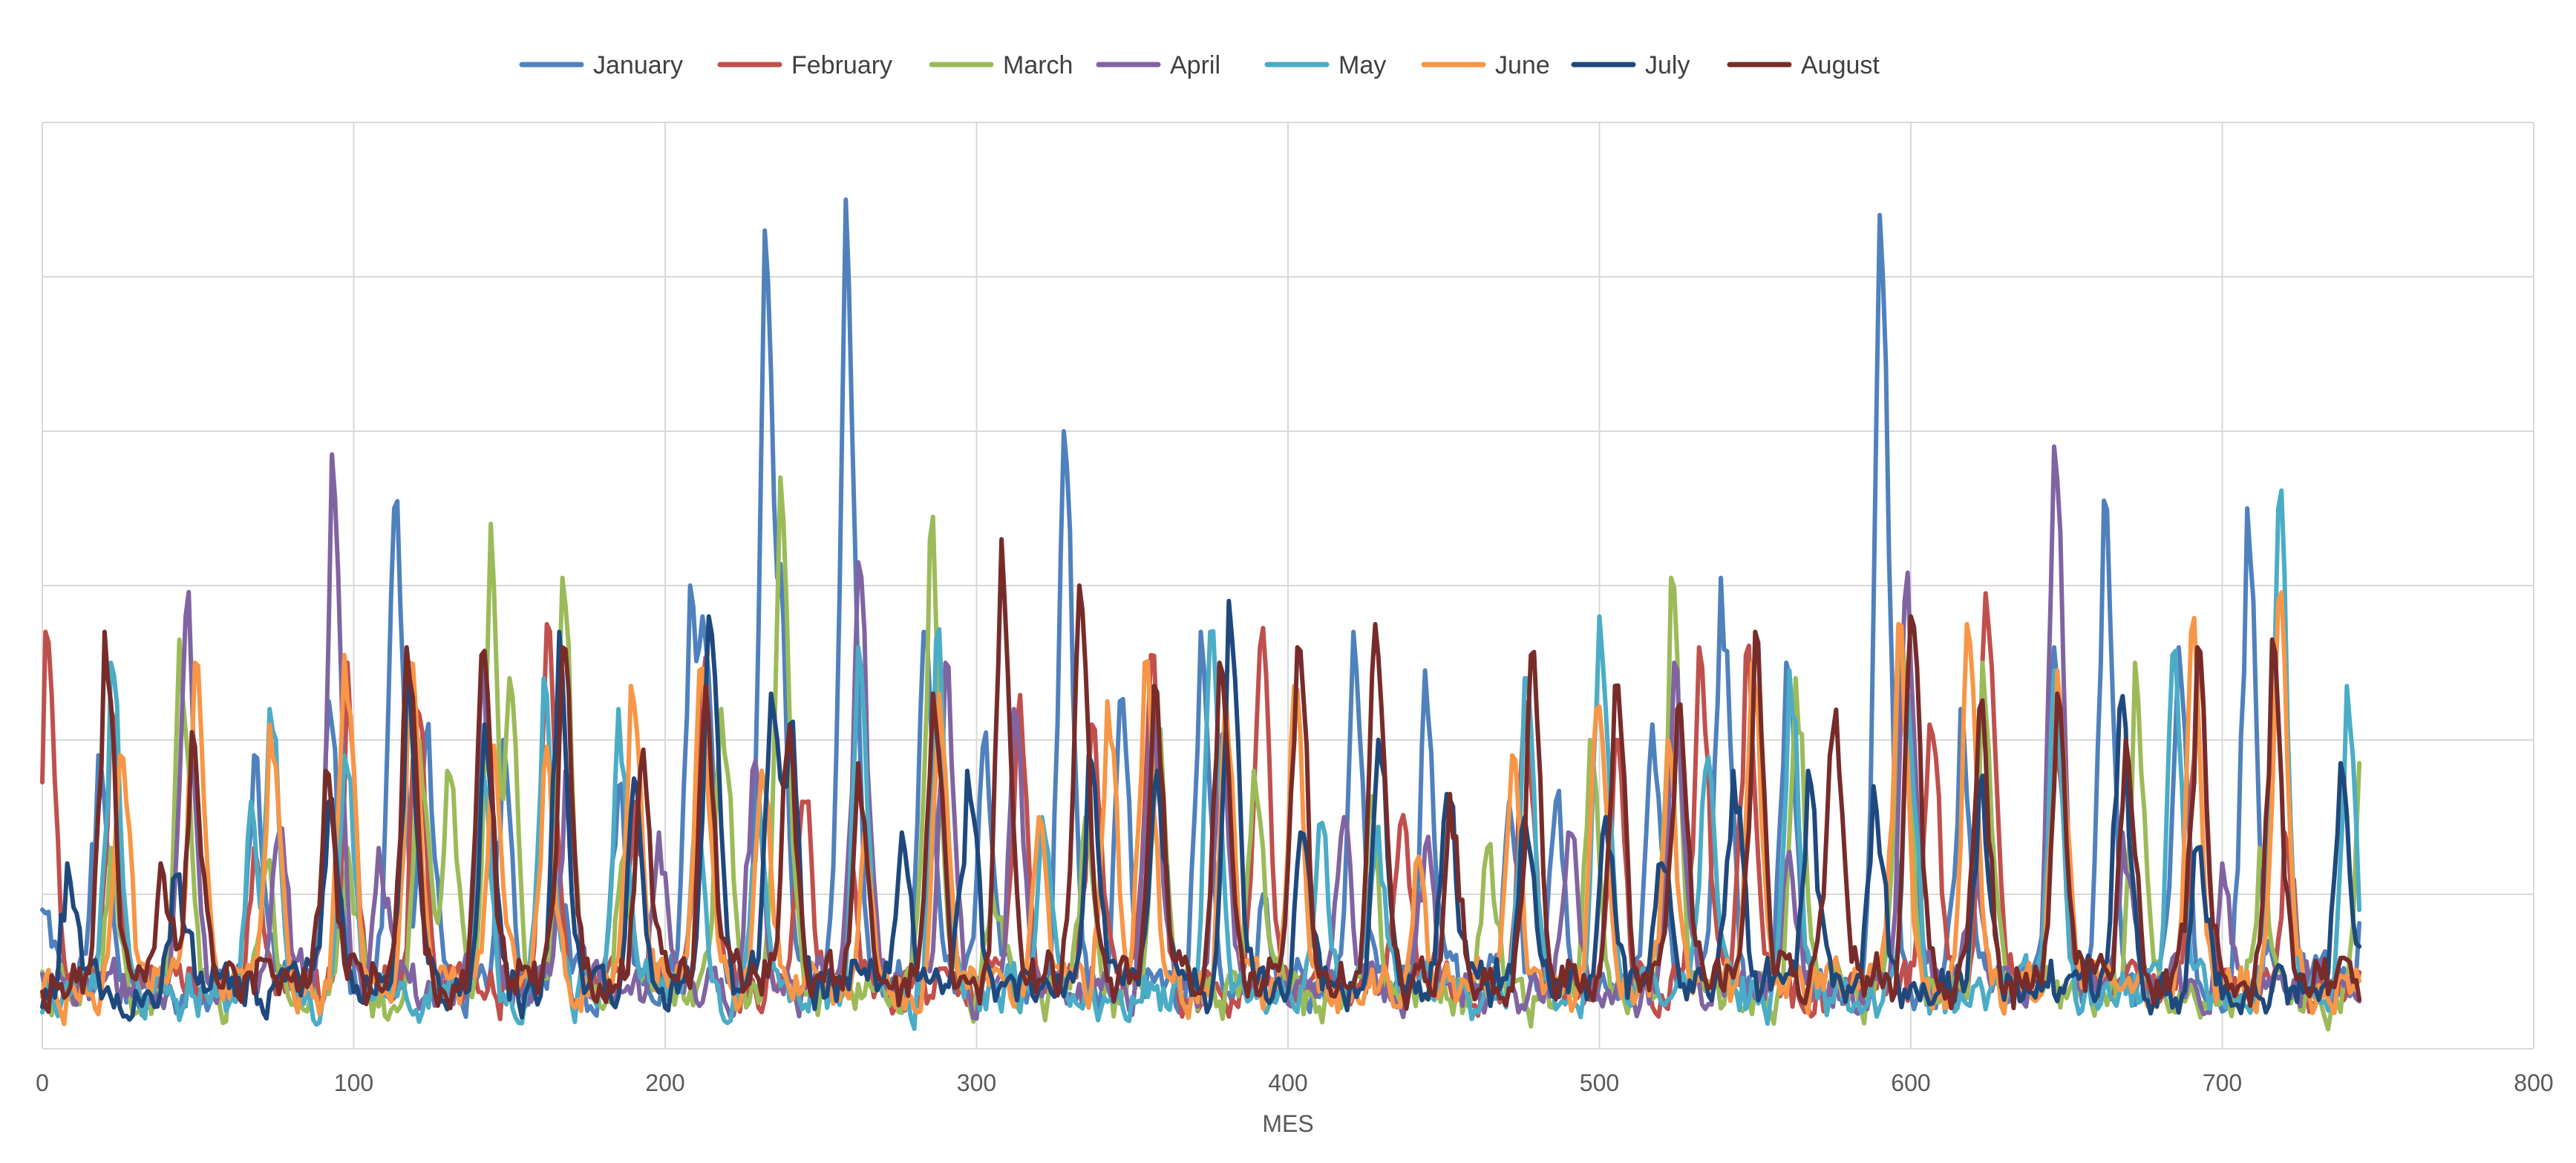 The image size is (2576, 1163). What do you see at coordinates (353, 1082) in the screenshot?
I see `x-tick-label: 100` at bounding box center [353, 1082].